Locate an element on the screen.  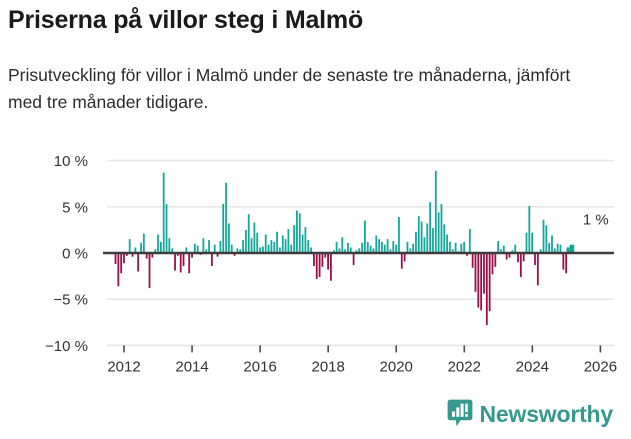
page-title: Priserna på villor steg i Malmö is located at coordinates (186, 20).